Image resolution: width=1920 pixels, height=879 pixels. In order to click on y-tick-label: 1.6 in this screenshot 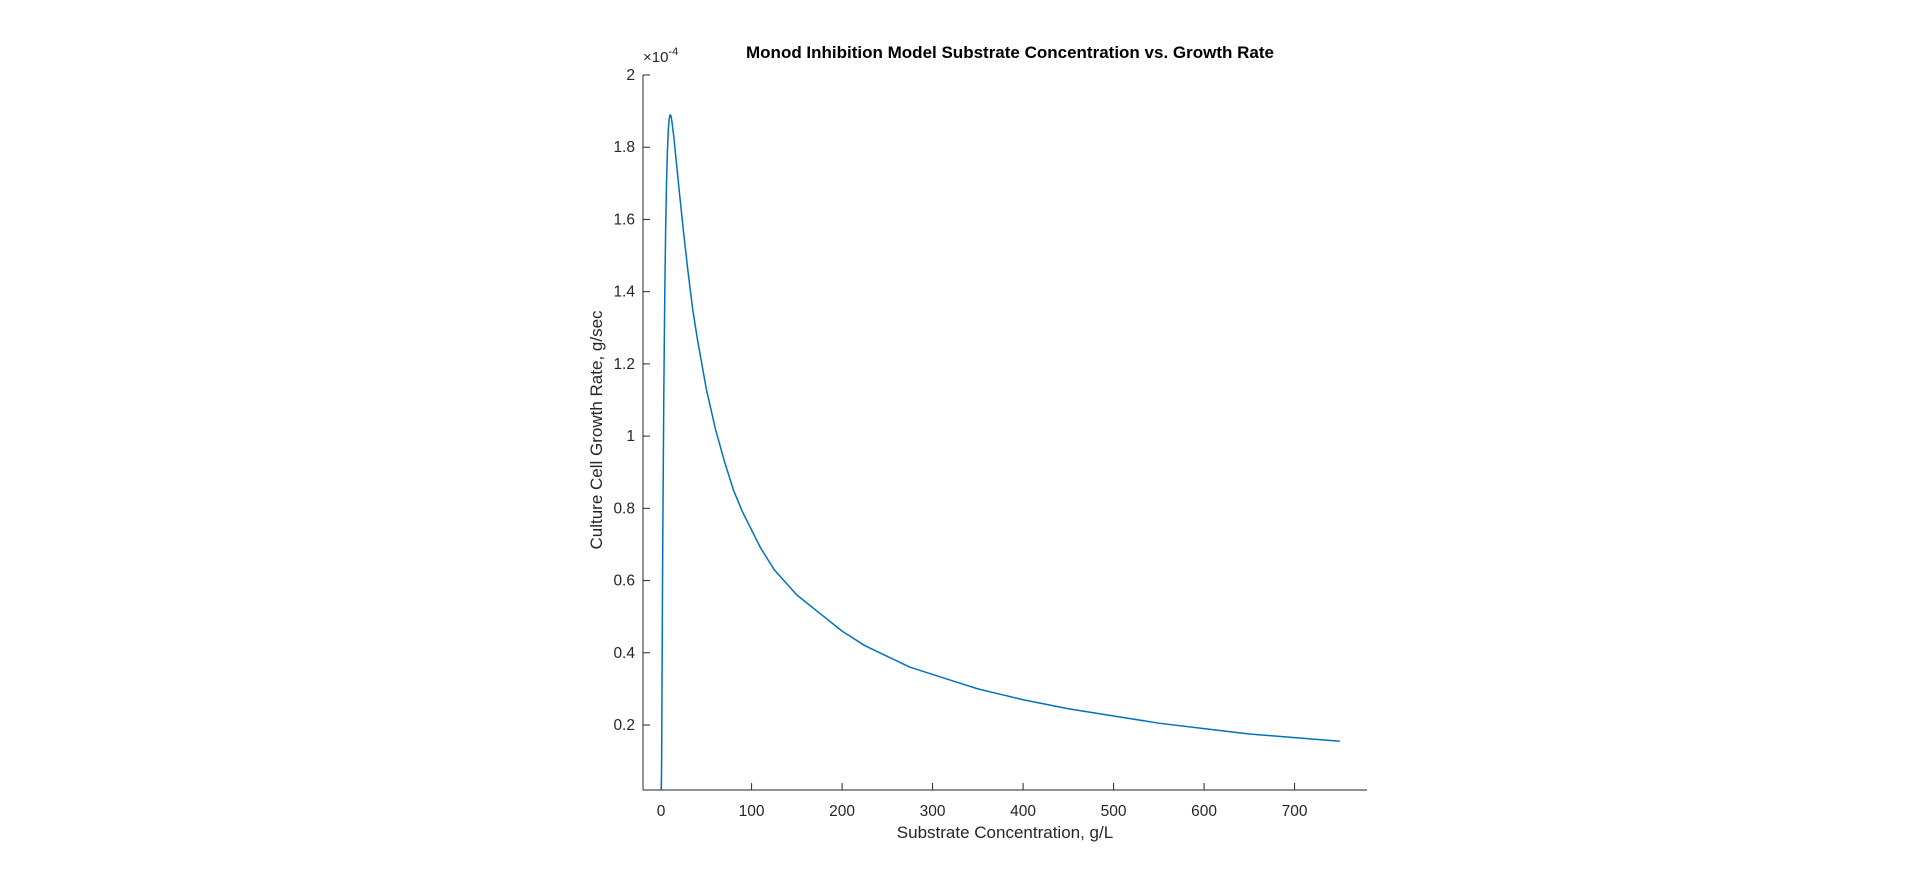, I will do `click(624, 219)`.